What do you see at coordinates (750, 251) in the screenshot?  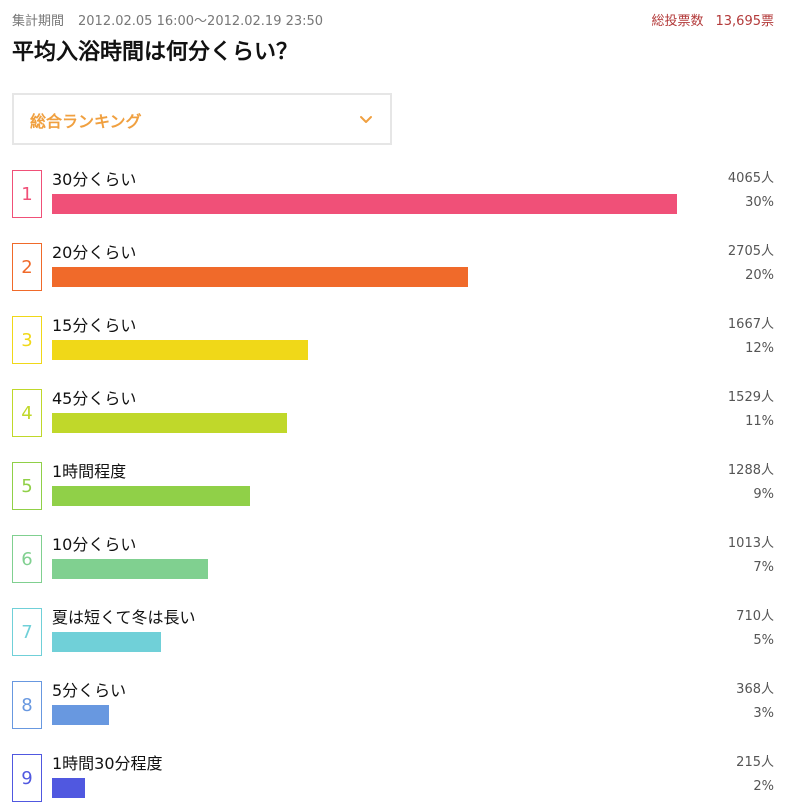 I see `vote-count: 2705人` at bounding box center [750, 251].